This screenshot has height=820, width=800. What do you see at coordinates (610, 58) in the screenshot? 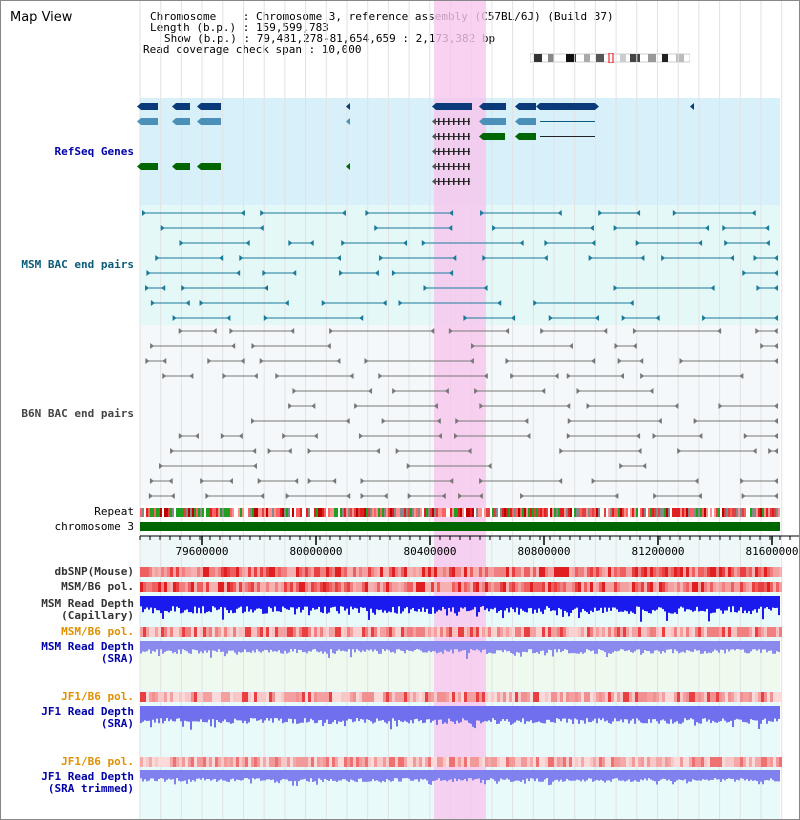
I see `chromosome-ideogram` at bounding box center [610, 58].